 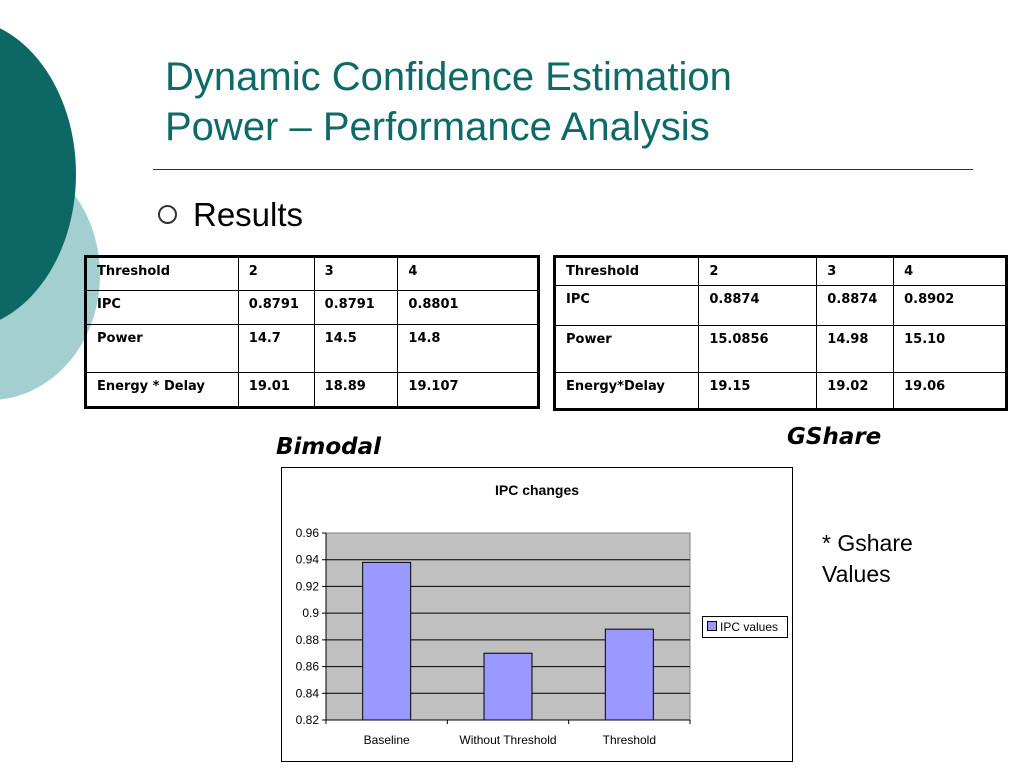 I want to click on x-tick-label: Threshold, so click(x=629, y=740).